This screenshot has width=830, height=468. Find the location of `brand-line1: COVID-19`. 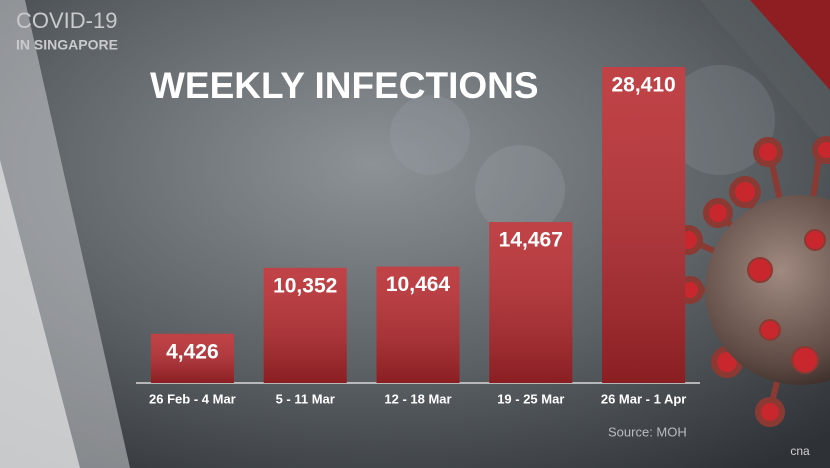

brand-line1: COVID-19 is located at coordinates (66, 20).